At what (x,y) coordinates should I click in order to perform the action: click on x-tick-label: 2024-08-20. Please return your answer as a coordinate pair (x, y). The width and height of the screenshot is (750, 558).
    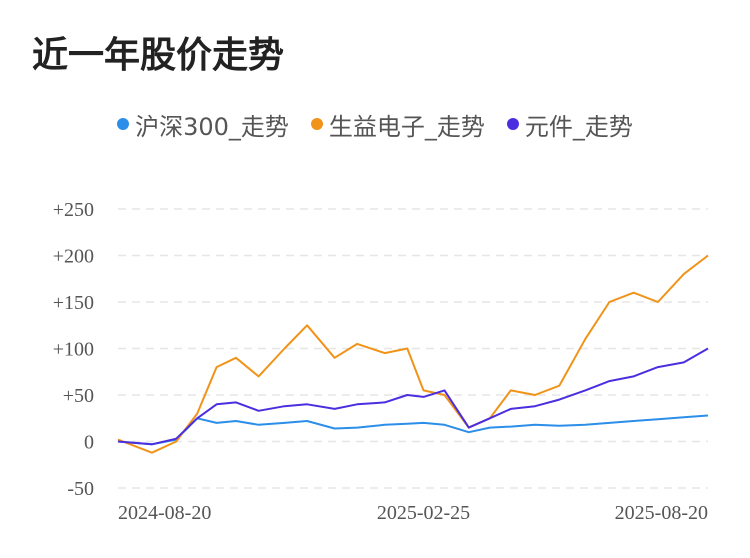
    Looking at the image, I should click on (164, 513).